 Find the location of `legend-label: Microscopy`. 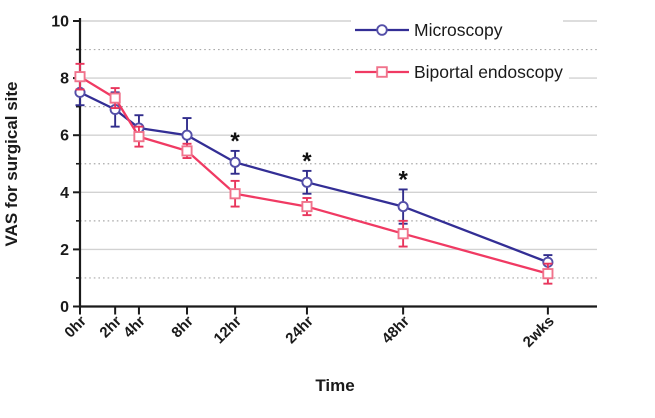

legend-label: Microscopy is located at coordinates (458, 30).